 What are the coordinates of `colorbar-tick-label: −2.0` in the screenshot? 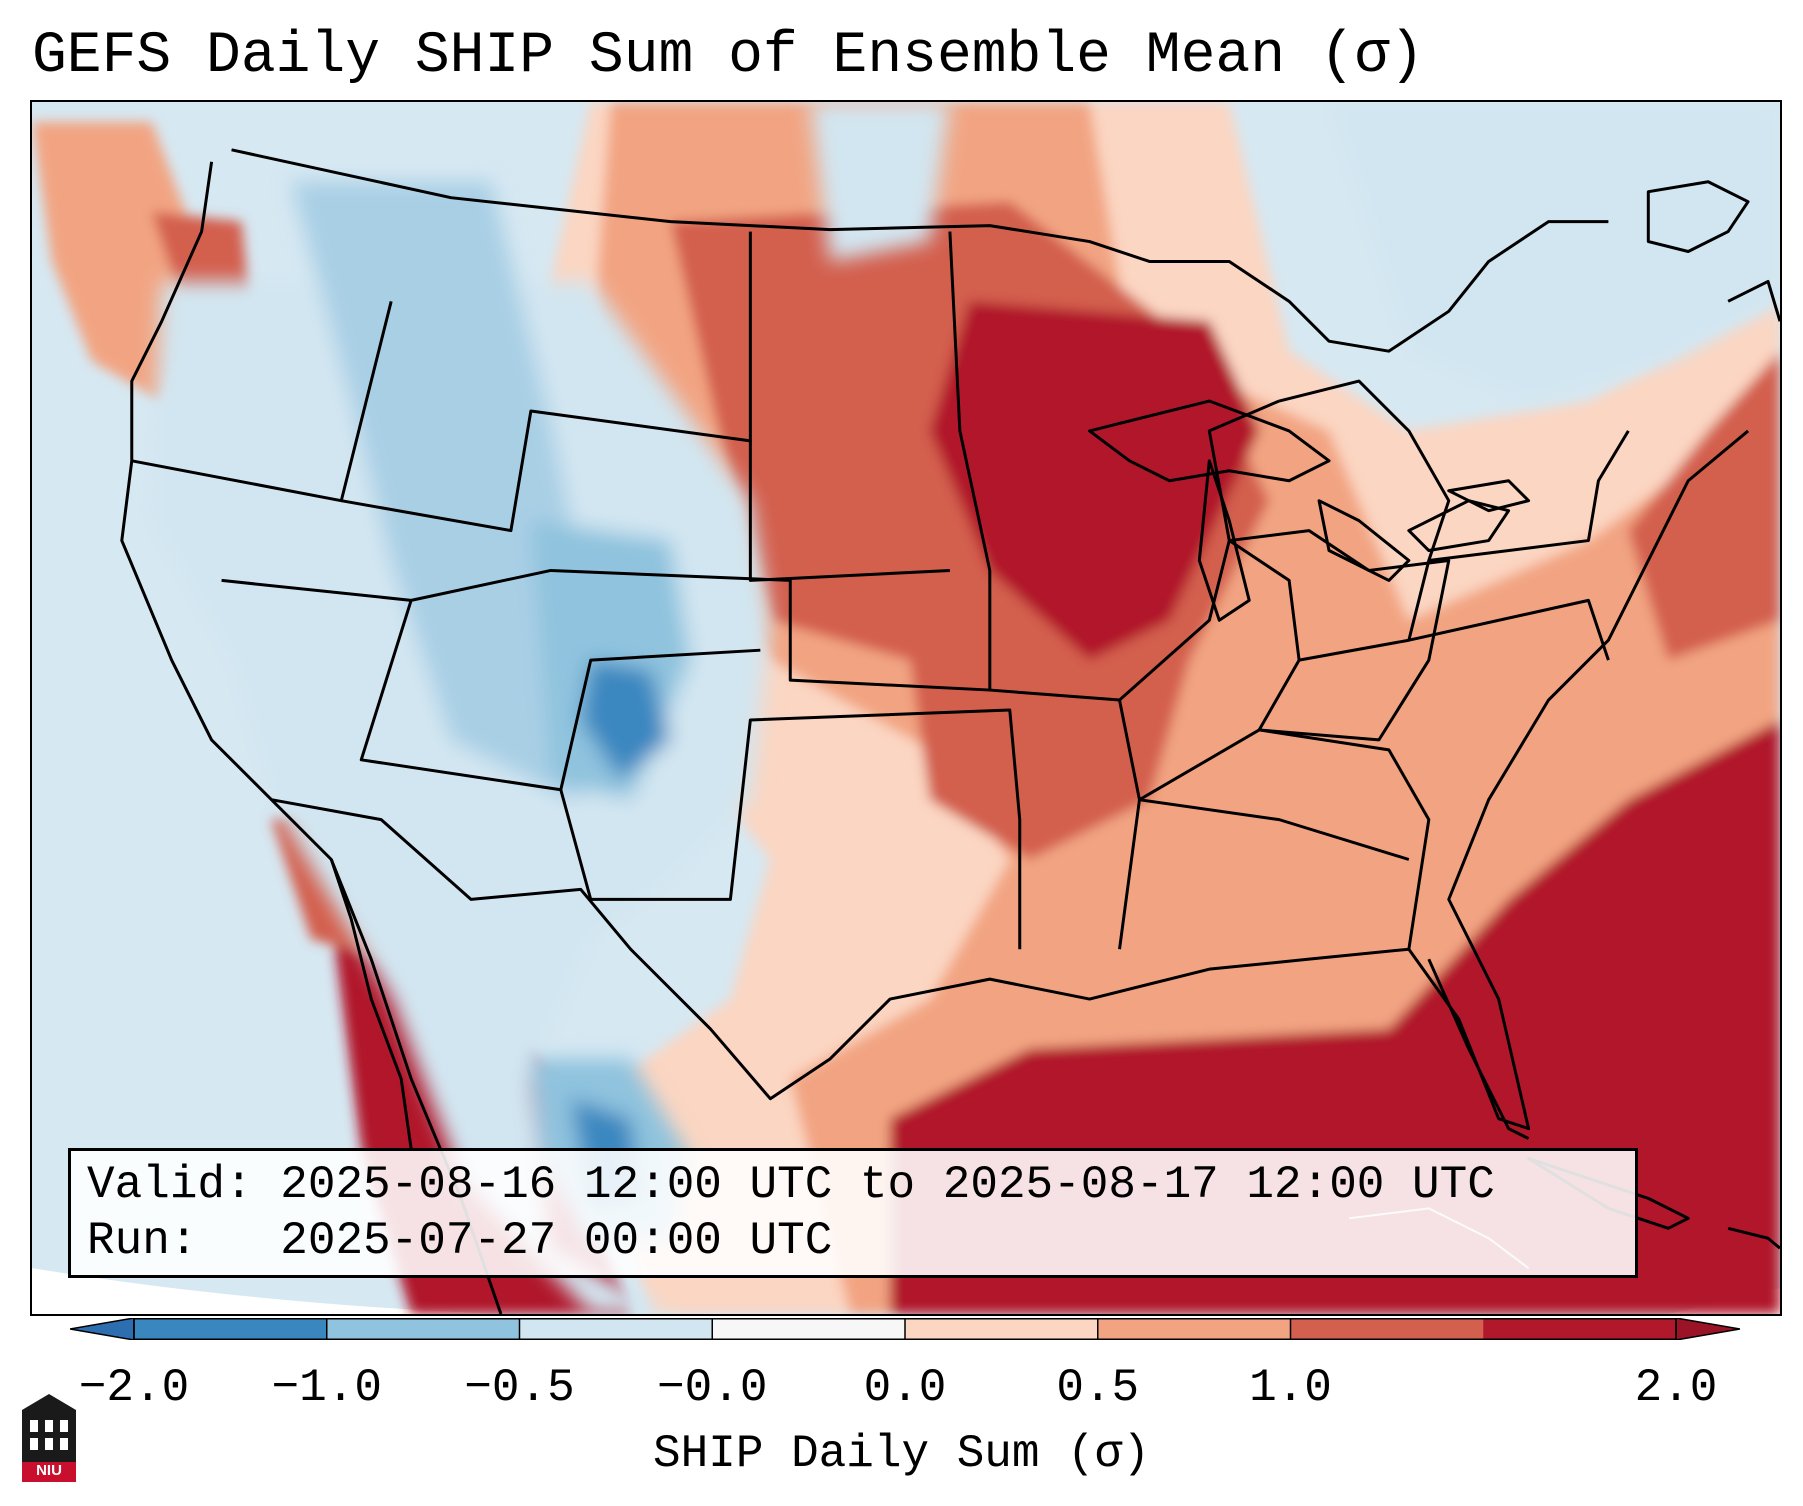 It's located at (134, 1388).